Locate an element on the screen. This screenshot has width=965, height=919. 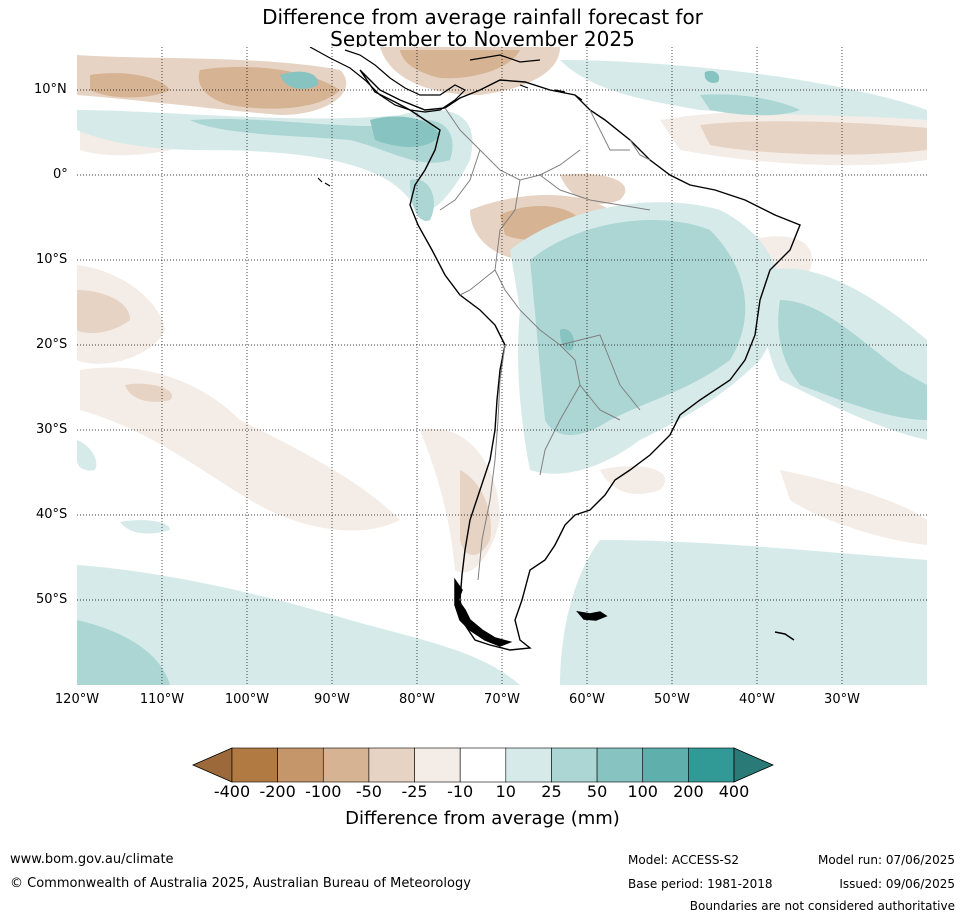
colorbar-tick-label: 100 is located at coordinates (642, 791).